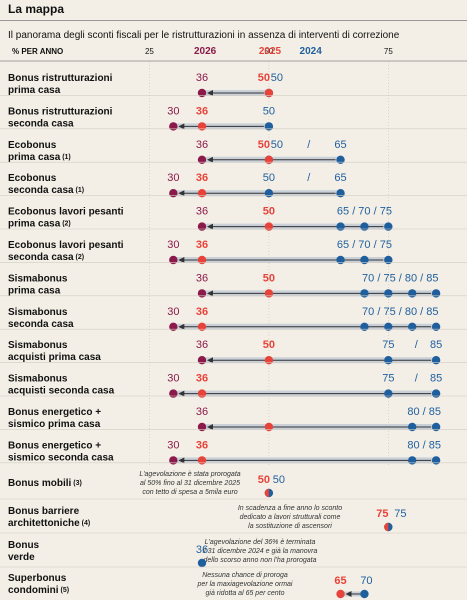  I want to click on note-line: dedicato a lavori strutturali come, so click(290, 517).